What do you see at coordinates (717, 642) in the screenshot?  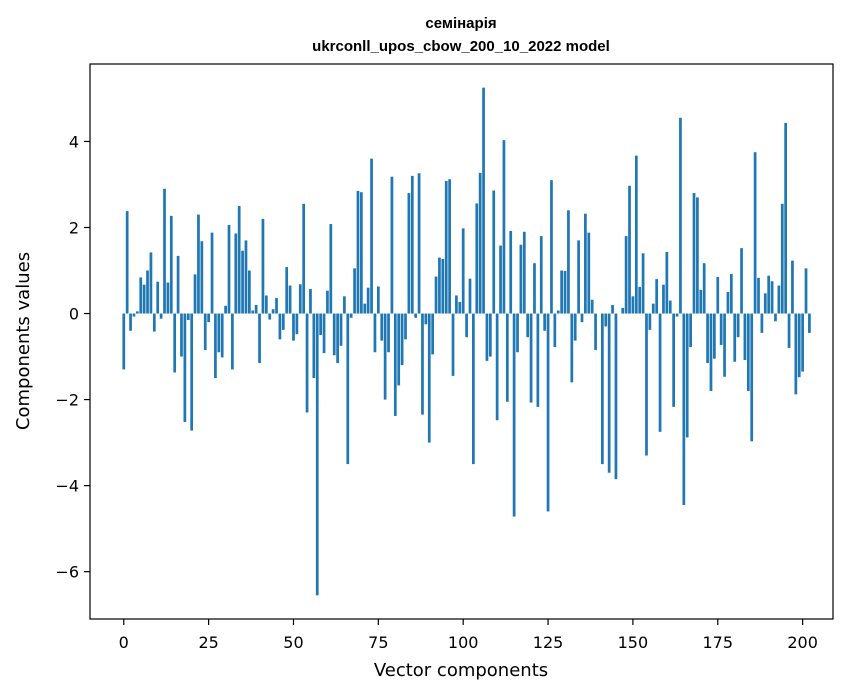 I see `x-tick-label: 175` at bounding box center [717, 642].